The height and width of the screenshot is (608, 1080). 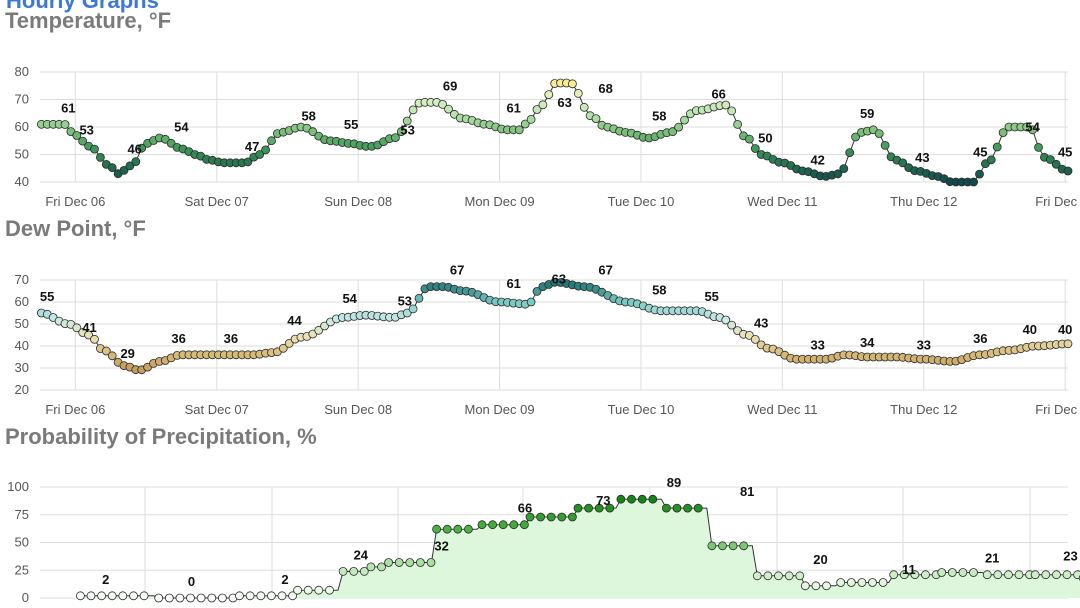 I want to click on y-tick-label: 50, so click(x=22, y=154).